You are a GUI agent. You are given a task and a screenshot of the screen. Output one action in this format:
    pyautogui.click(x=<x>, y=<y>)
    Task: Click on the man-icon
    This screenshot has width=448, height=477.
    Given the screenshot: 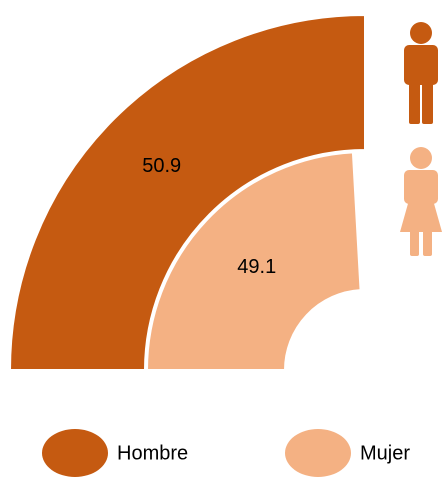 What is the action you would take?
    pyautogui.click(x=421, y=73)
    